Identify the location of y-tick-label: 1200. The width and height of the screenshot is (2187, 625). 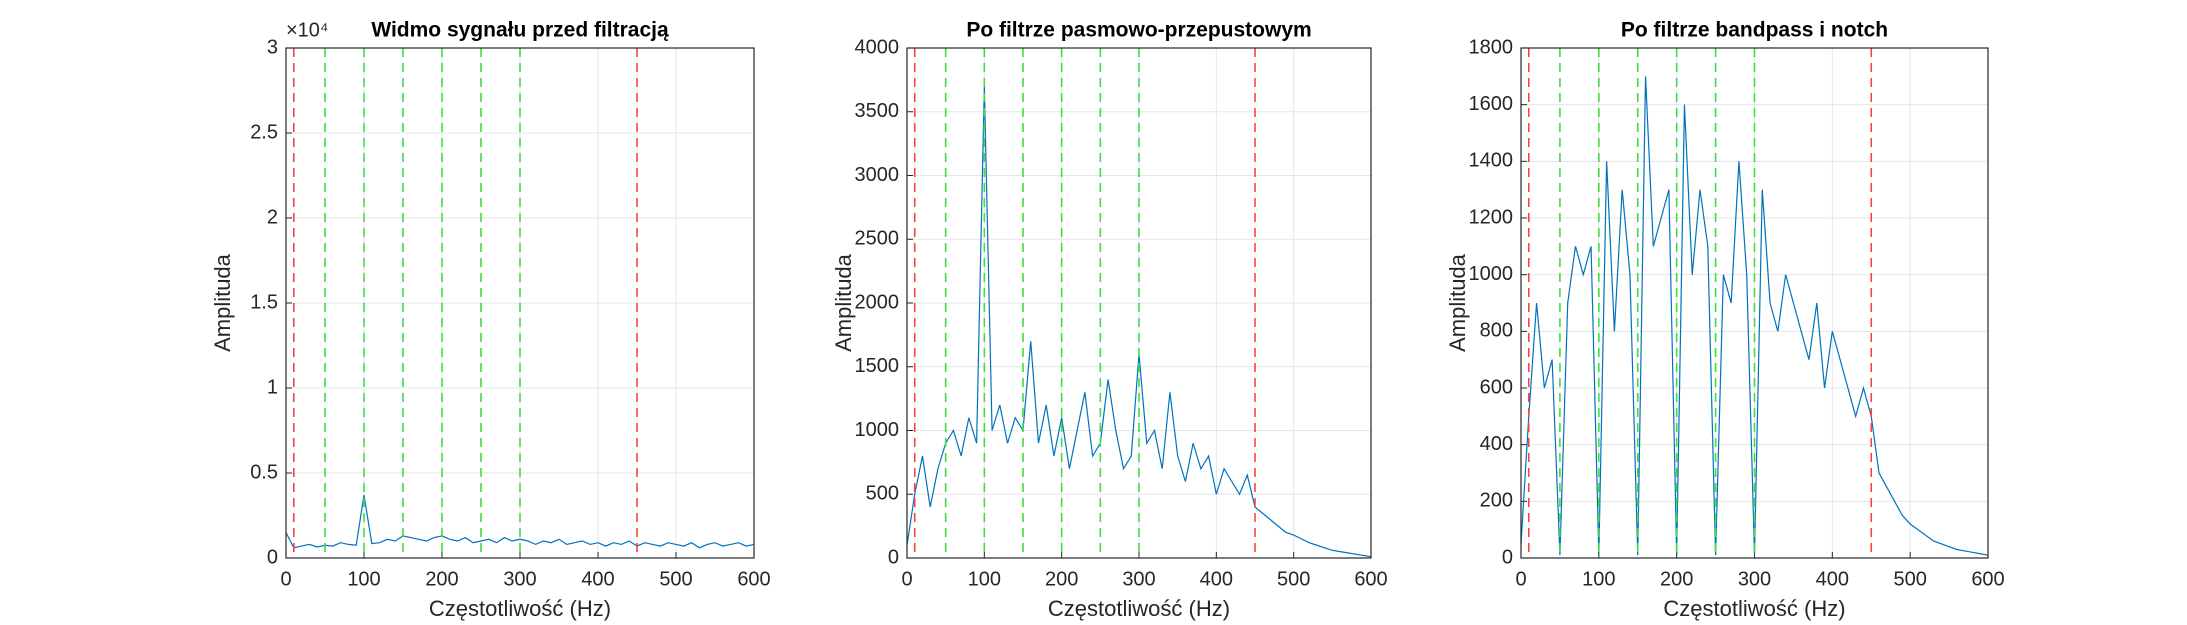
(1491, 217).